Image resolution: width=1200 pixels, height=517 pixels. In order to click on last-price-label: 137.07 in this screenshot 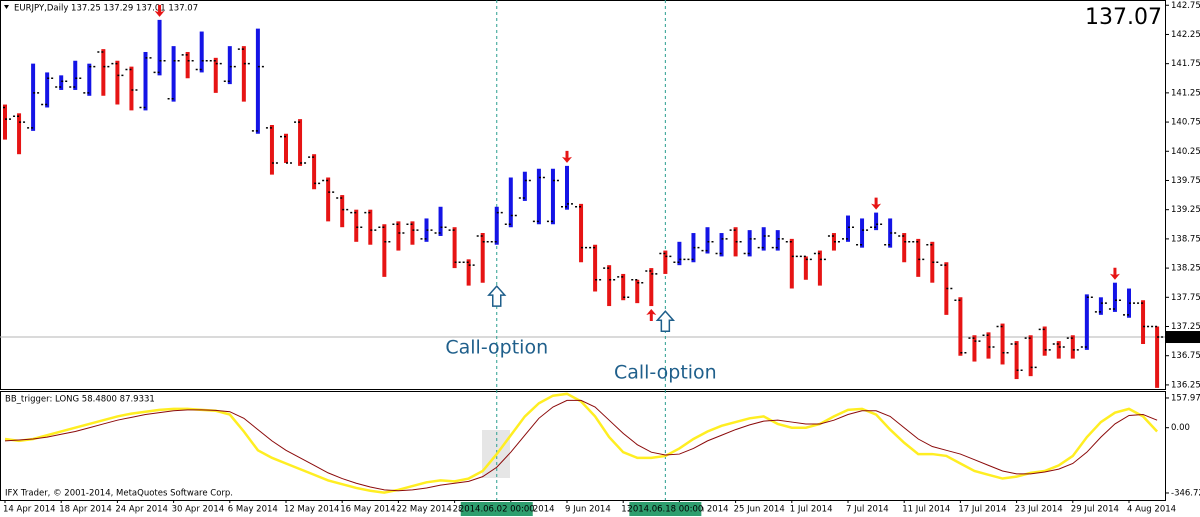, I will do `click(1185, 338)`.